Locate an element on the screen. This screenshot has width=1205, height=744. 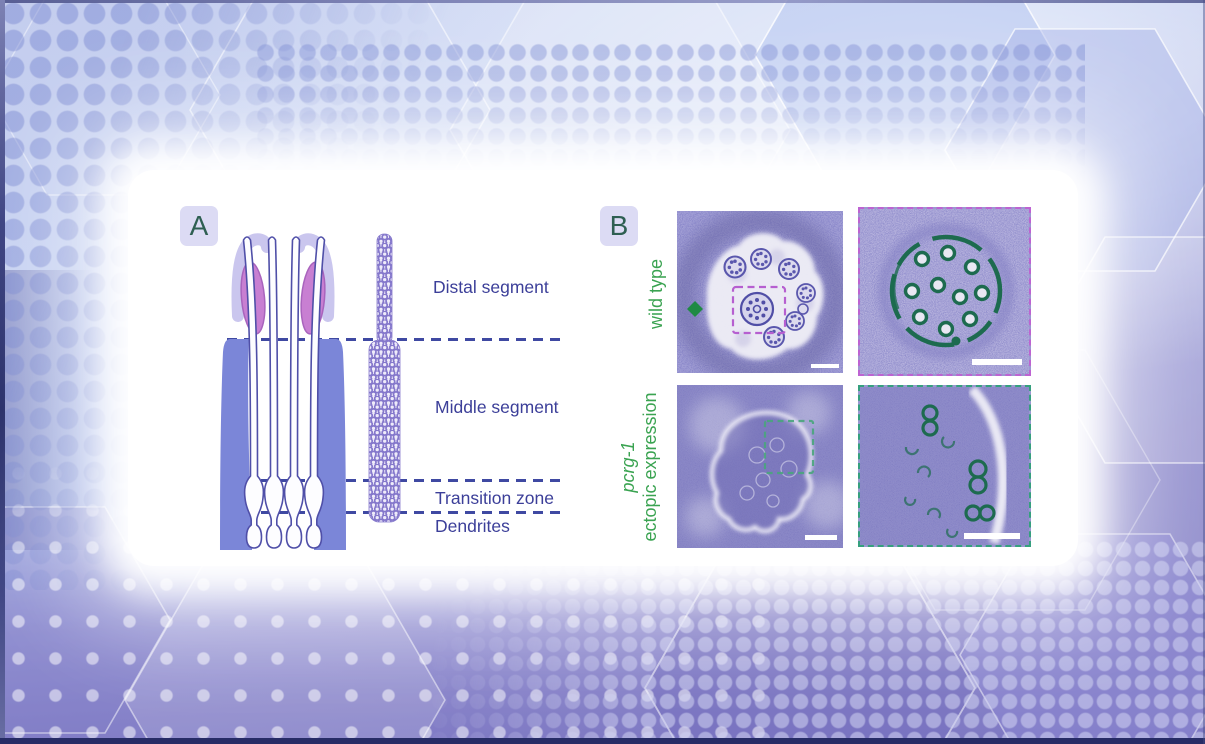
support-cell-left is located at coordinates (236, 444).